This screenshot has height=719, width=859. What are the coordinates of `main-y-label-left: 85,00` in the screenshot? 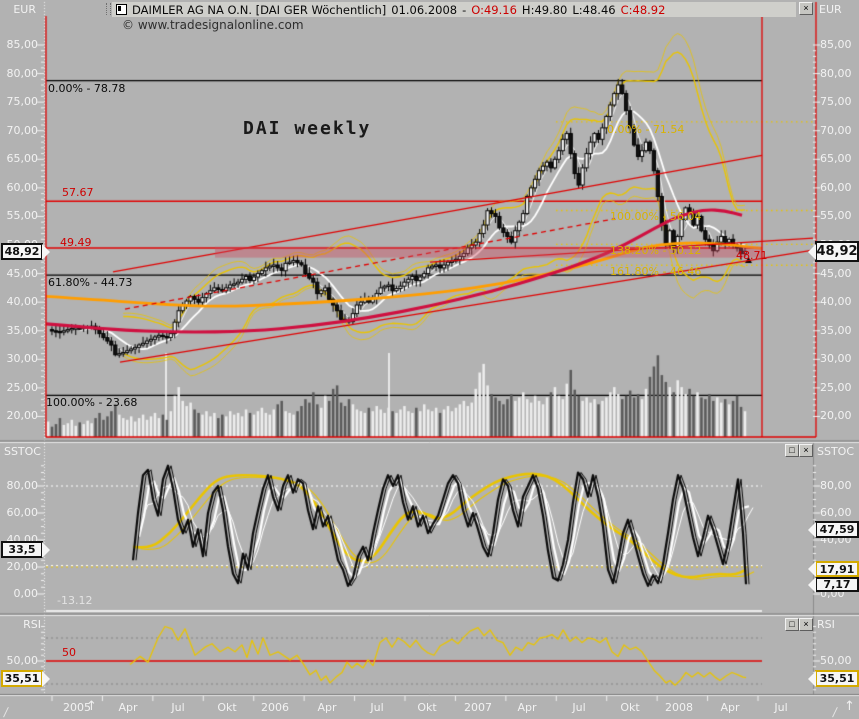 It's located at (22, 44).